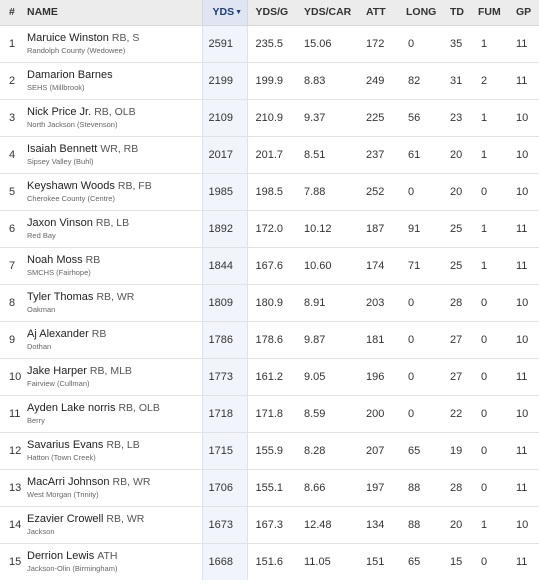  I want to click on ydsg-cell: 167.3, so click(269, 524).